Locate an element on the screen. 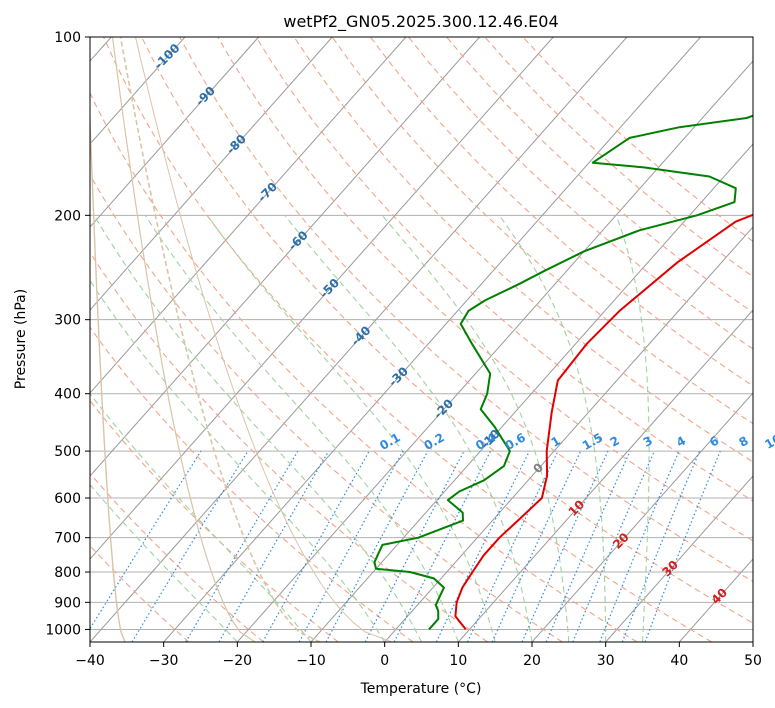 Image resolution: width=775 pixels, height=708 pixels. isotherm--90 is located at coordinates (174, 132).